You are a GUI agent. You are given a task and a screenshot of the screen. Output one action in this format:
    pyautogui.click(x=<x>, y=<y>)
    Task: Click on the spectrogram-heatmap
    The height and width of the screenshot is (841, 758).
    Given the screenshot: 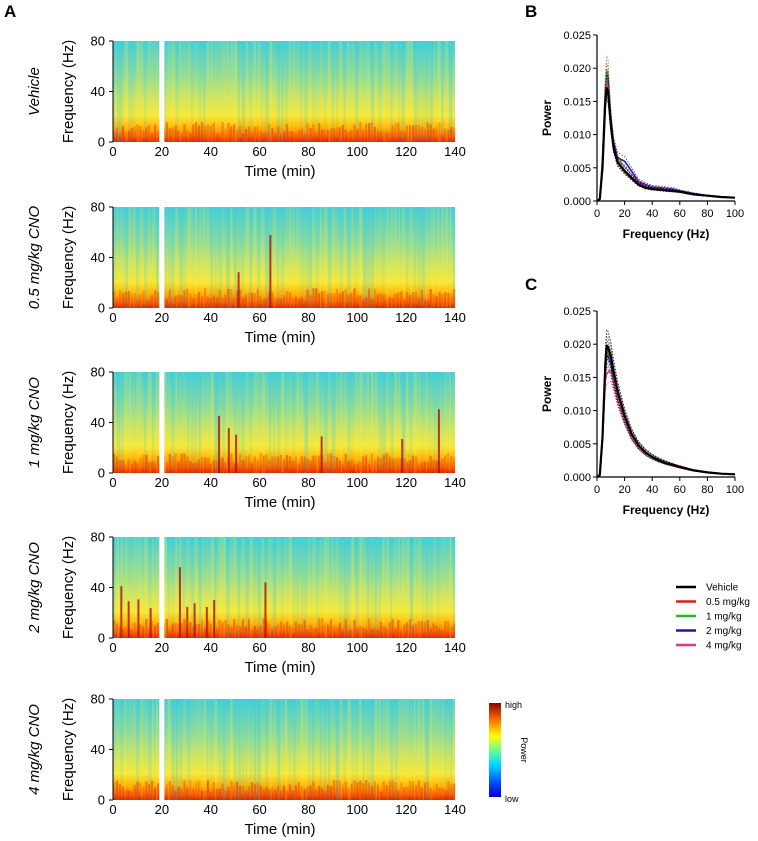 What is the action you would take?
    pyautogui.click(x=284, y=257)
    